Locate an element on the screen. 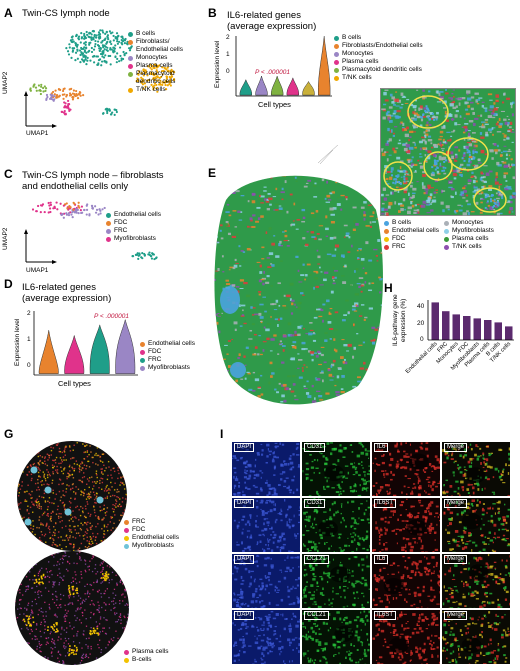  if-channel-label: Merge is located at coordinates (456, 559).